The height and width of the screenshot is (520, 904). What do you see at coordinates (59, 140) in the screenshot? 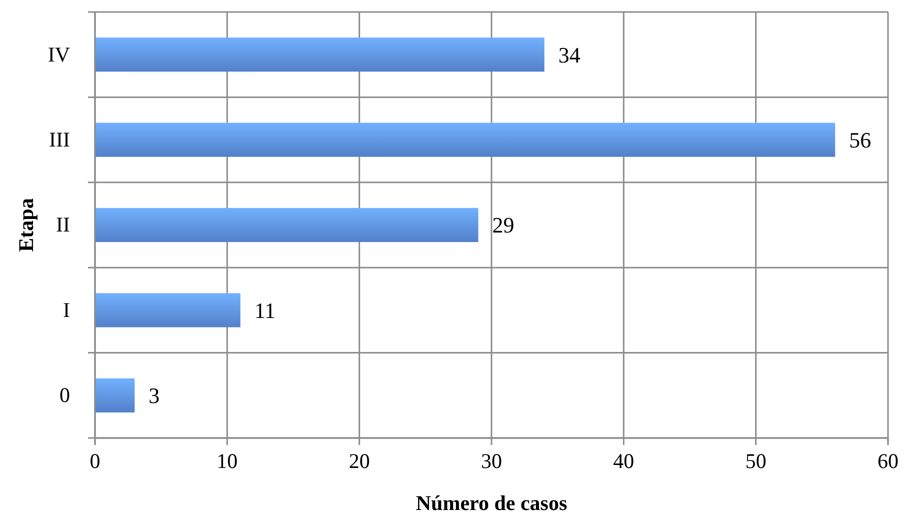
I see `y-tick-label: III` at bounding box center [59, 140].